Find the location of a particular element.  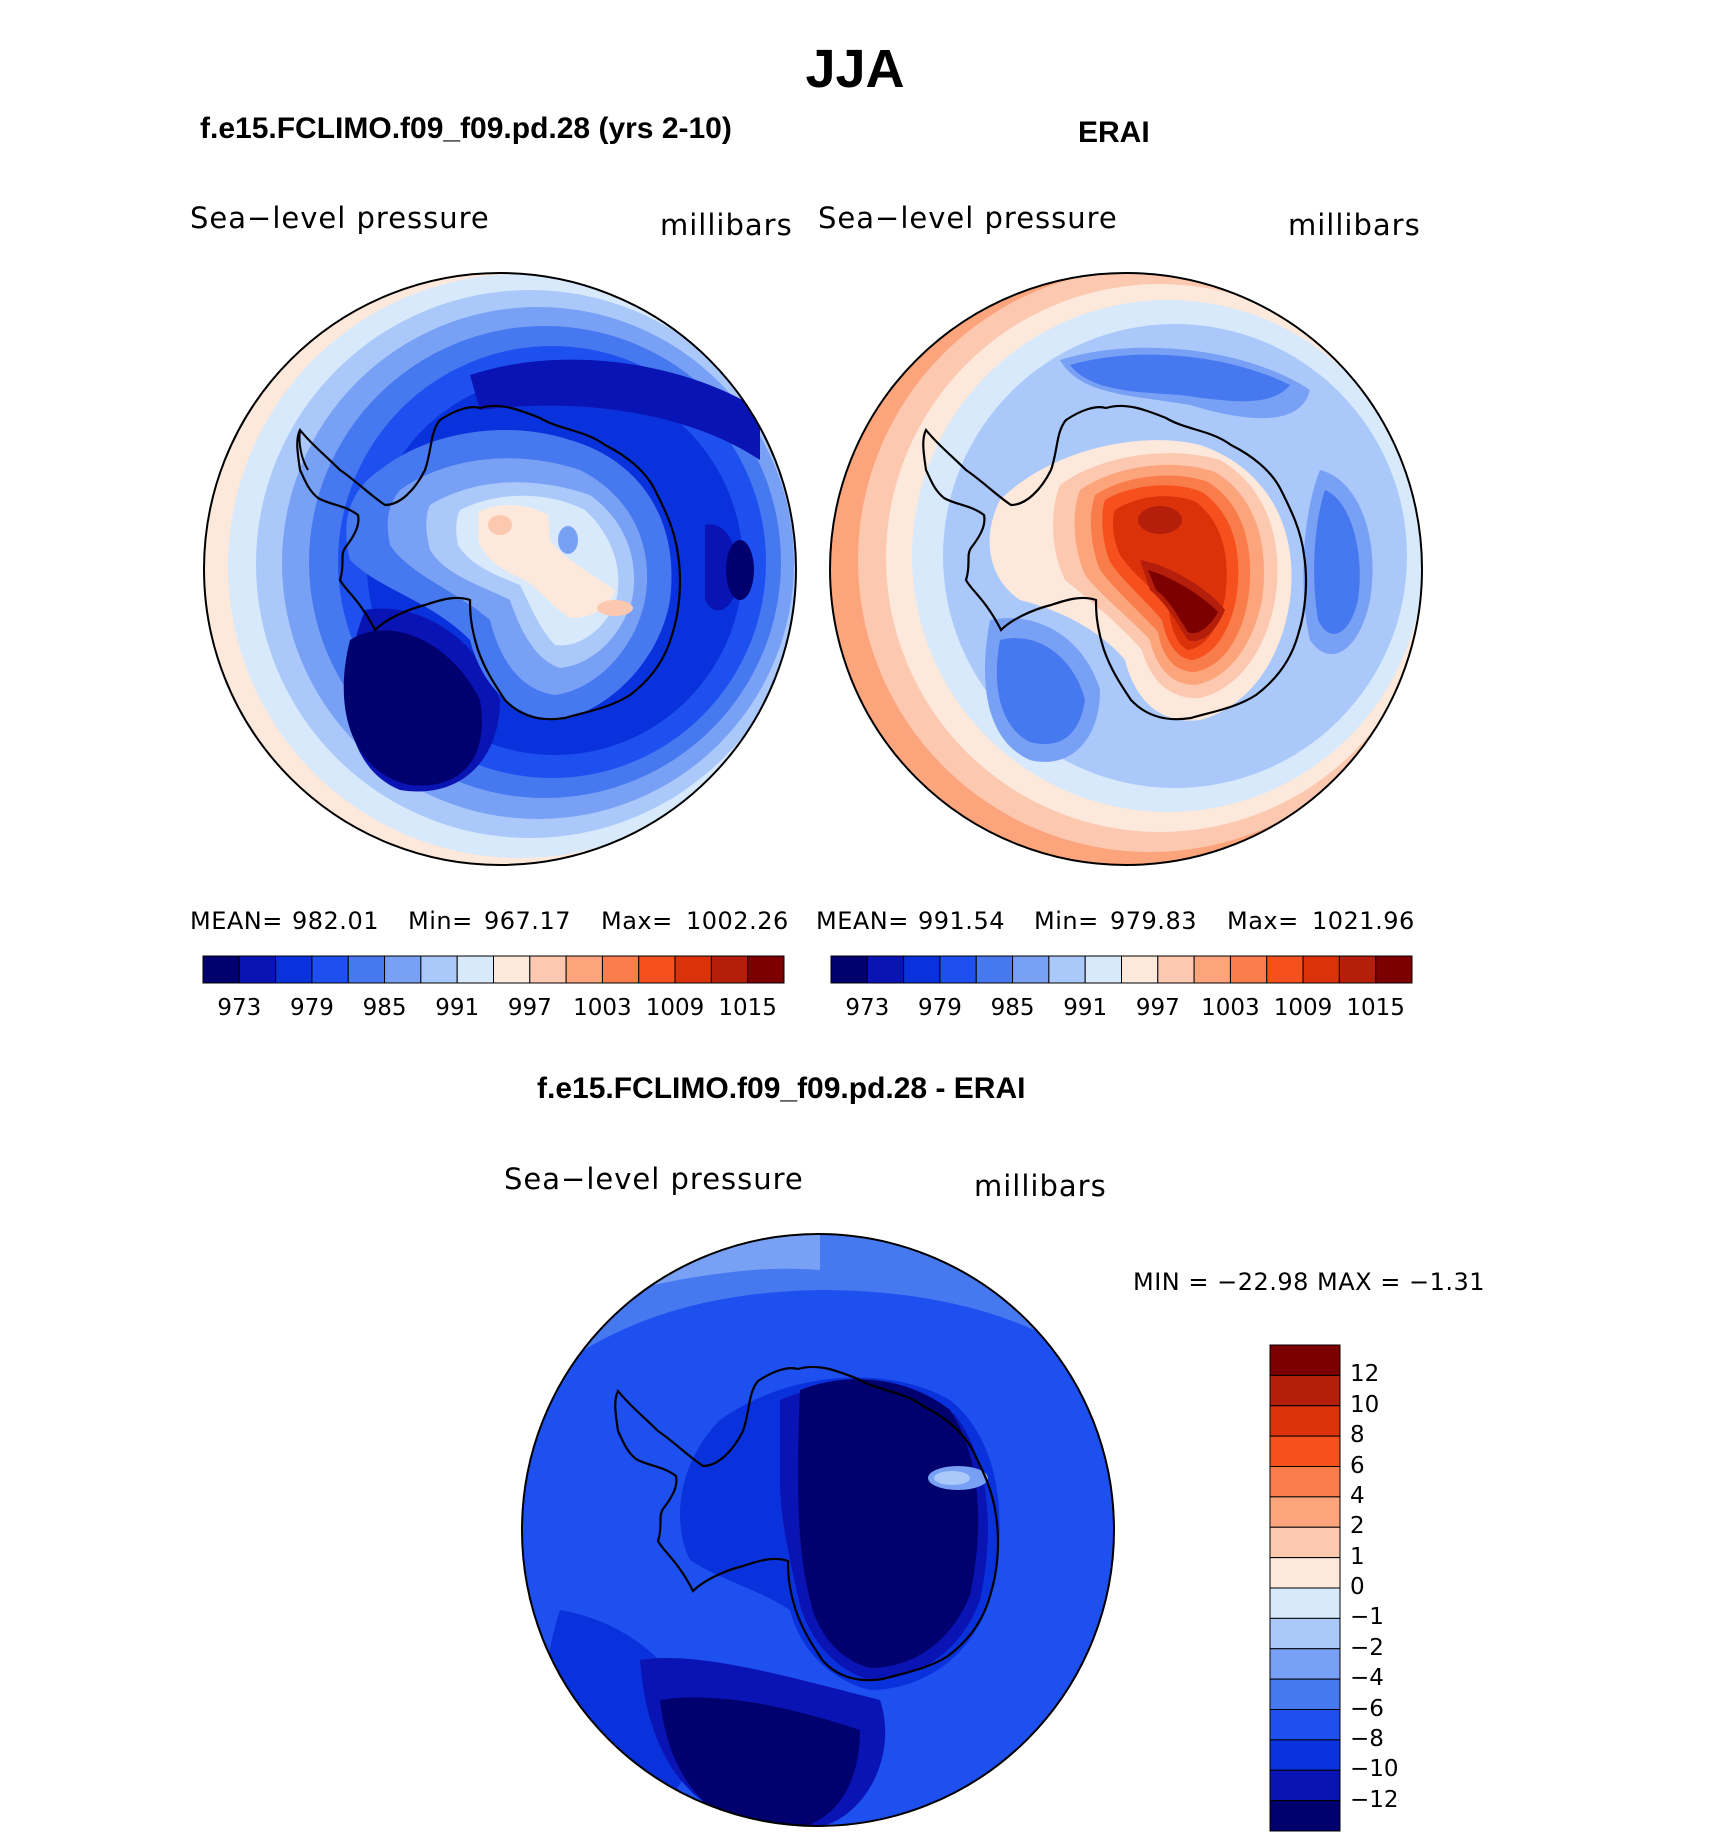

stats-min-label-model: Min= is located at coordinates (440, 921).